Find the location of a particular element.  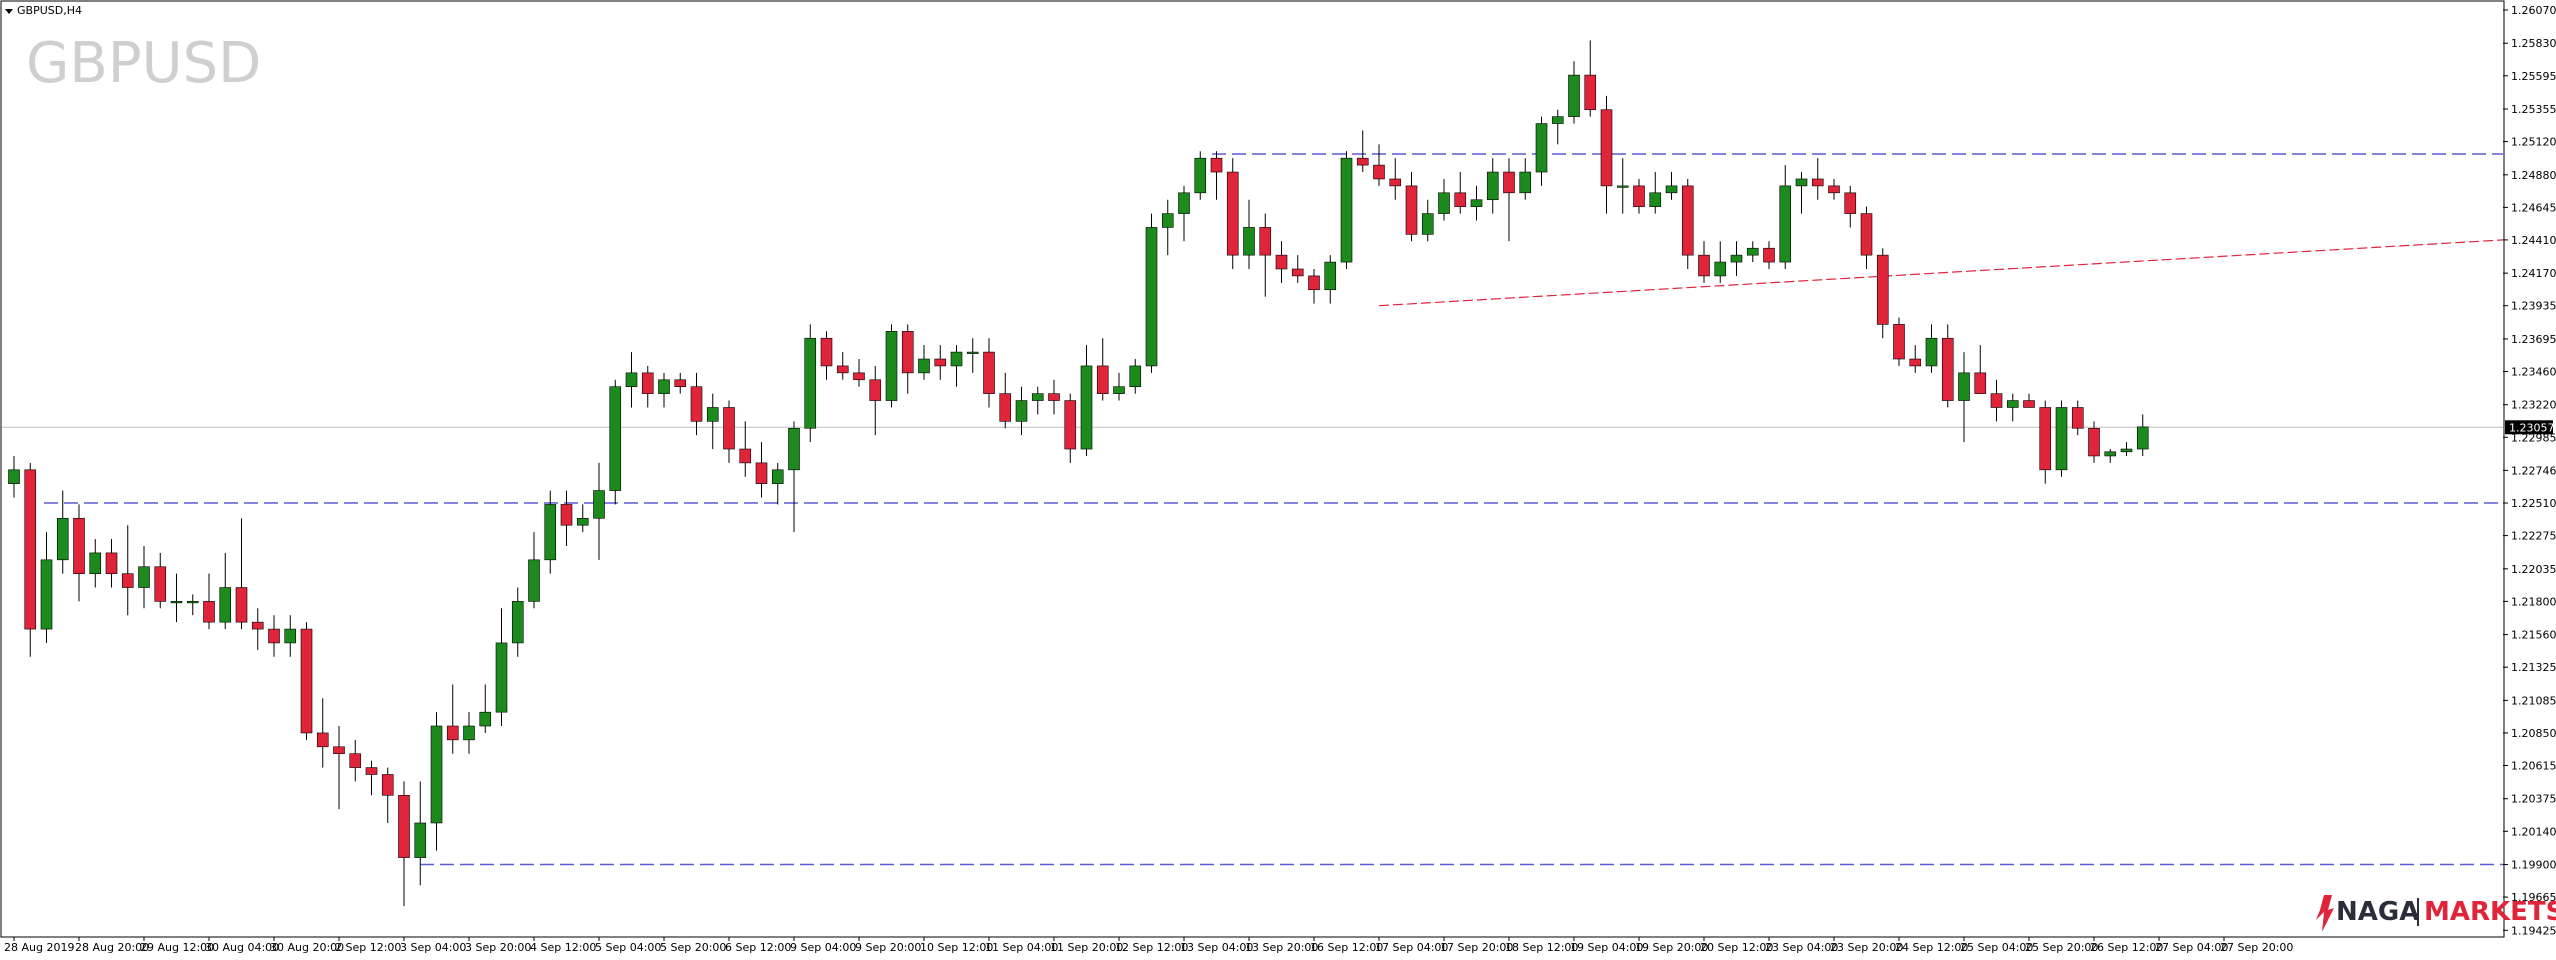

y-tick-label: 1.21800 is located at coordinates (2533, 601).